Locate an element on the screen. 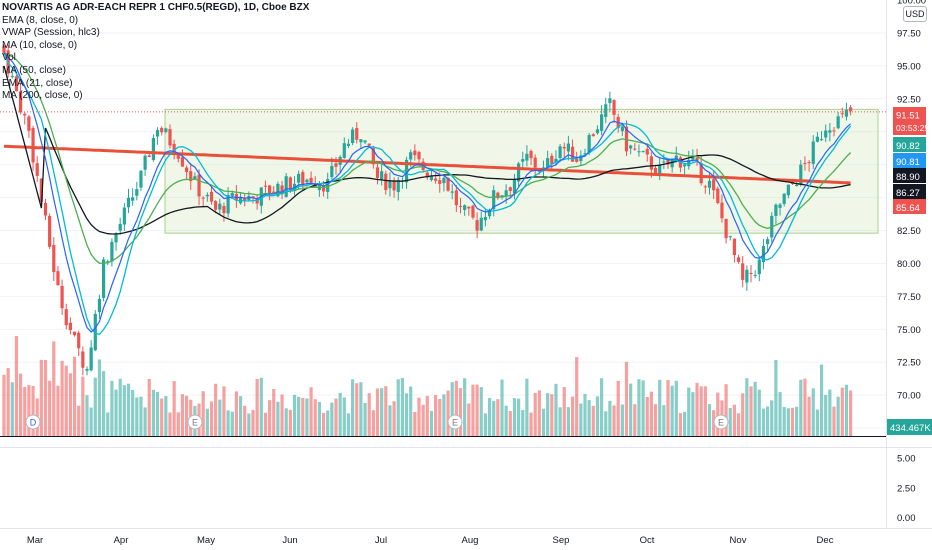  indicator-ema21: EMA (21, close) is located at coordinates (37, 83).